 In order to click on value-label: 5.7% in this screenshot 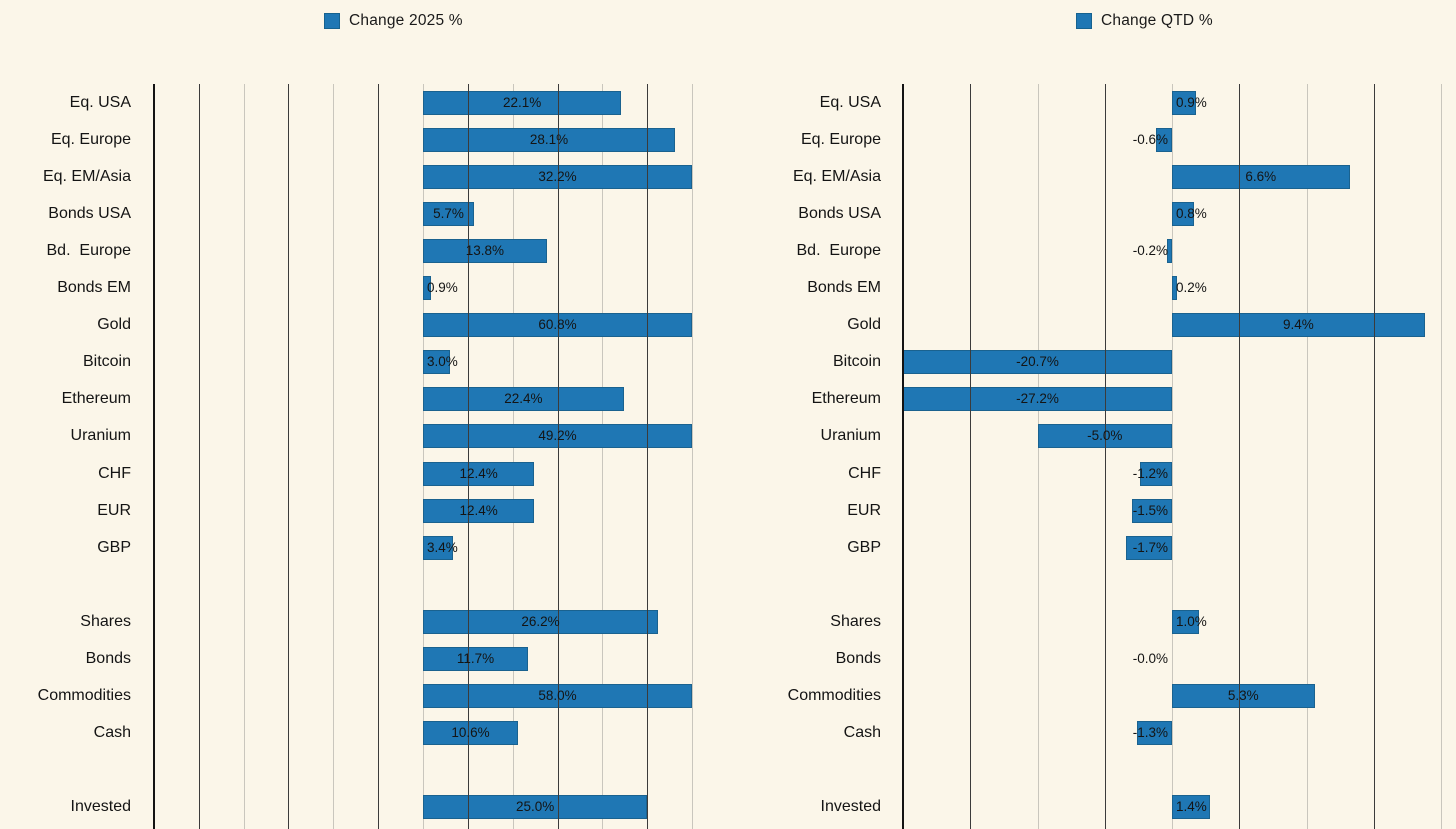, I will do `click(448, 214)`.